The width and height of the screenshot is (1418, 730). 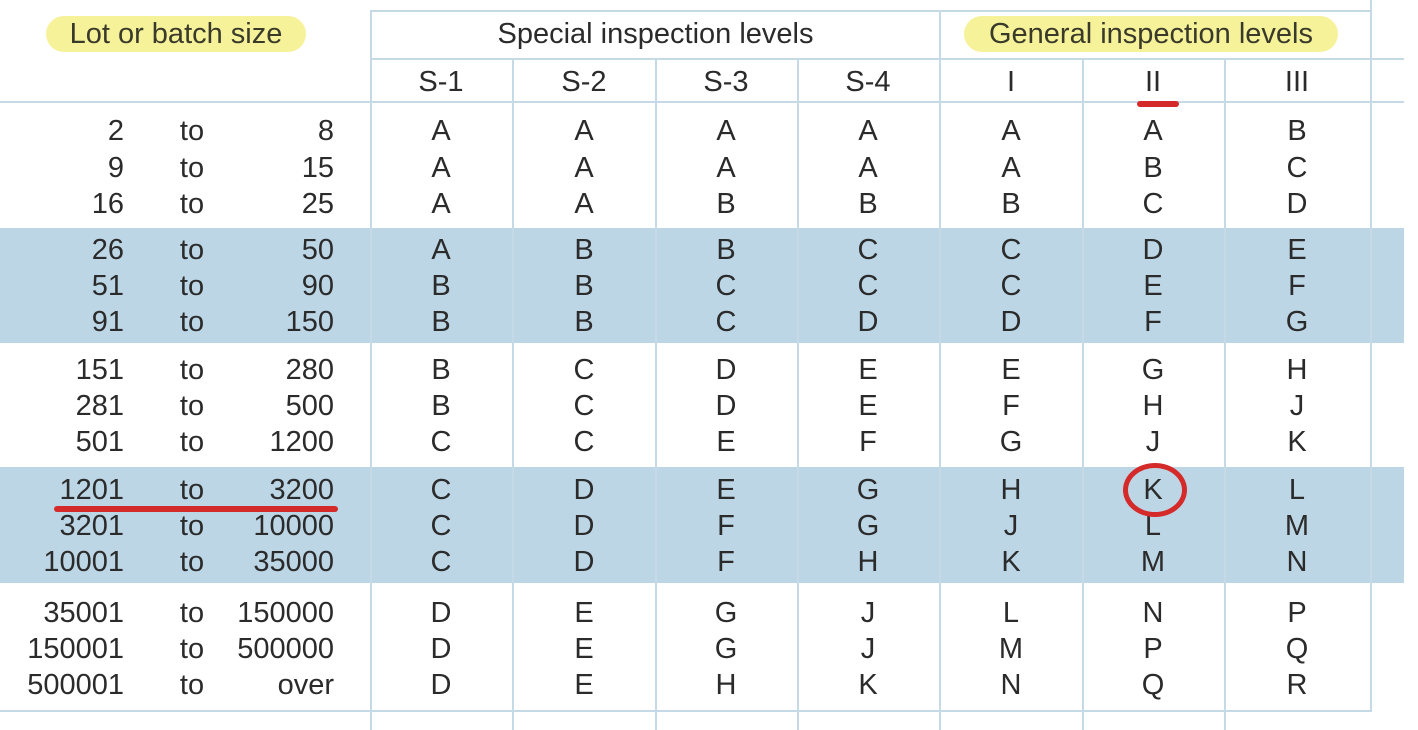 I want to click on level-header: III, so click(x=1297, y=82).